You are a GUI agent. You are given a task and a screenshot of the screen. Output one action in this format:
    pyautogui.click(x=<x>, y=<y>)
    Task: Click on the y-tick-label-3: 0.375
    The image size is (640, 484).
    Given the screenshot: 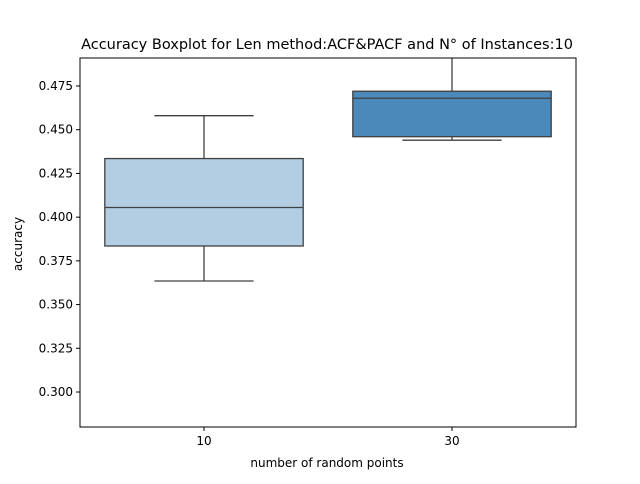 What is the action you would take?
    pyautogui.click(x=56, y=261)
    